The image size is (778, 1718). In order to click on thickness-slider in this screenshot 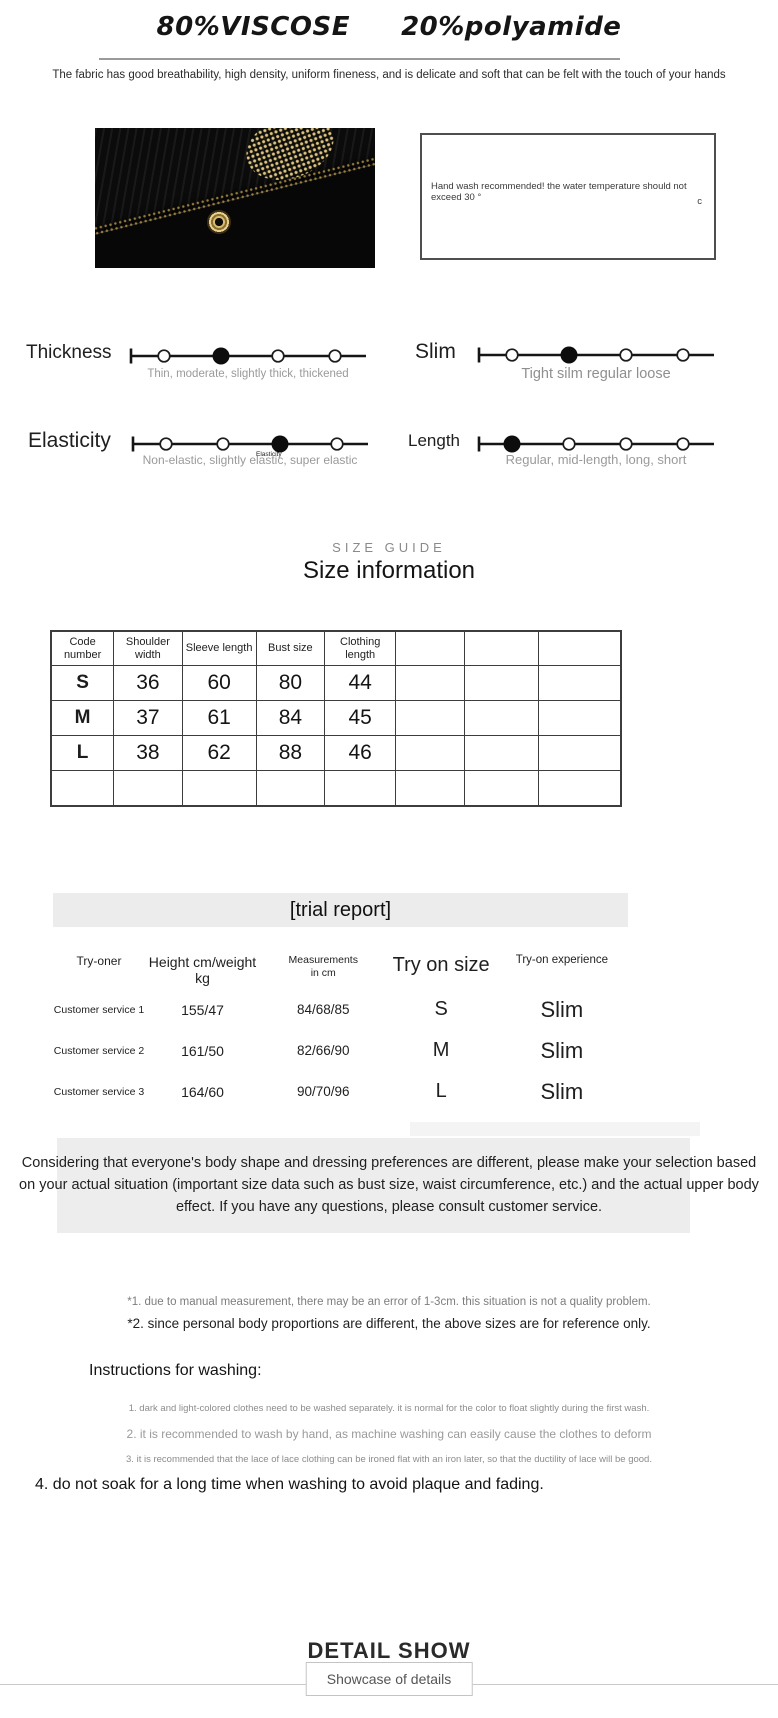, I will do `click(248, 356)`.